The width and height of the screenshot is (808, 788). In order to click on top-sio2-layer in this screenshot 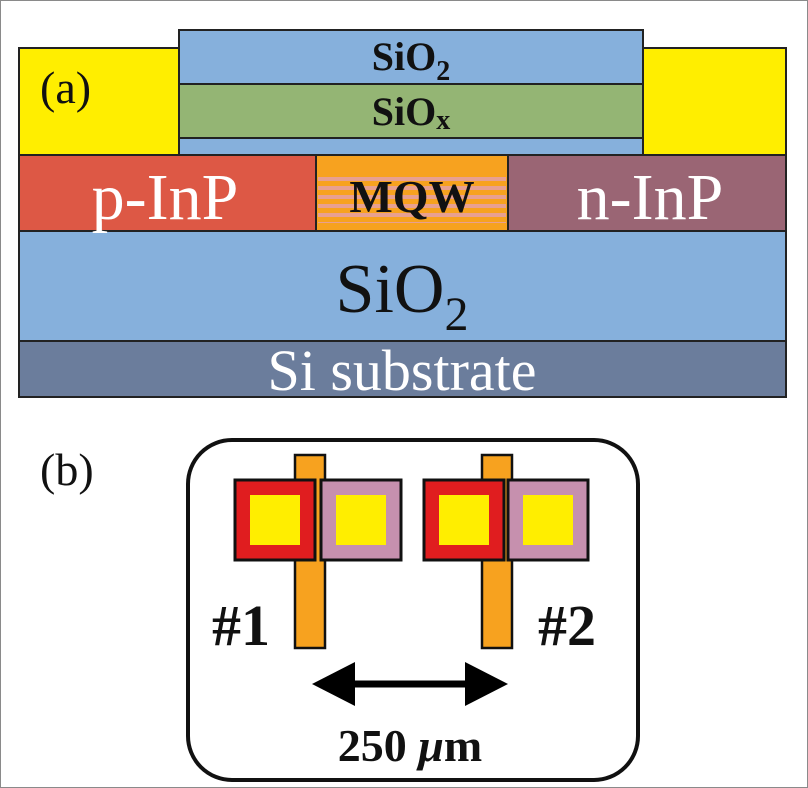, I will do `click(411, 57)`.